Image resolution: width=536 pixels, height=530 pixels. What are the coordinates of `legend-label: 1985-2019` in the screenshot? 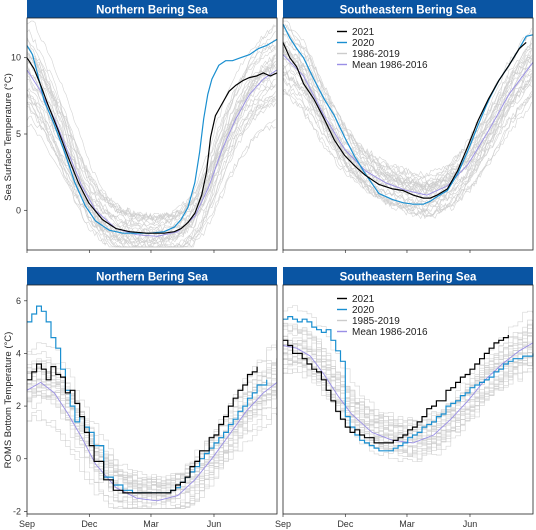 It's located at (376, 321).